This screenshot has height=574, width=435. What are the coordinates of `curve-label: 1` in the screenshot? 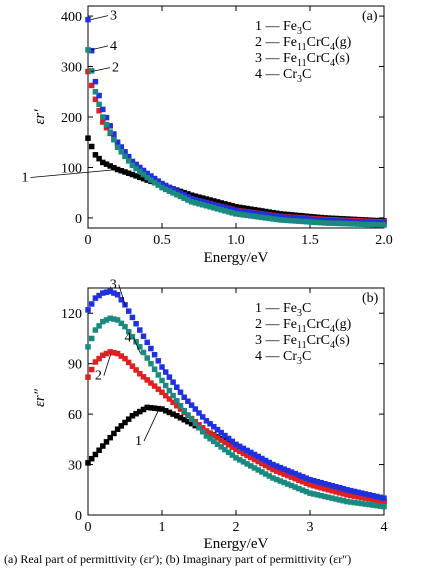 It's located at (25, 177).